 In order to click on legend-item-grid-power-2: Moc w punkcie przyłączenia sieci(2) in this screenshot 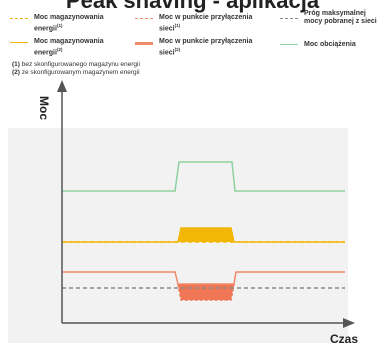, I will do `click(195, 47)`.